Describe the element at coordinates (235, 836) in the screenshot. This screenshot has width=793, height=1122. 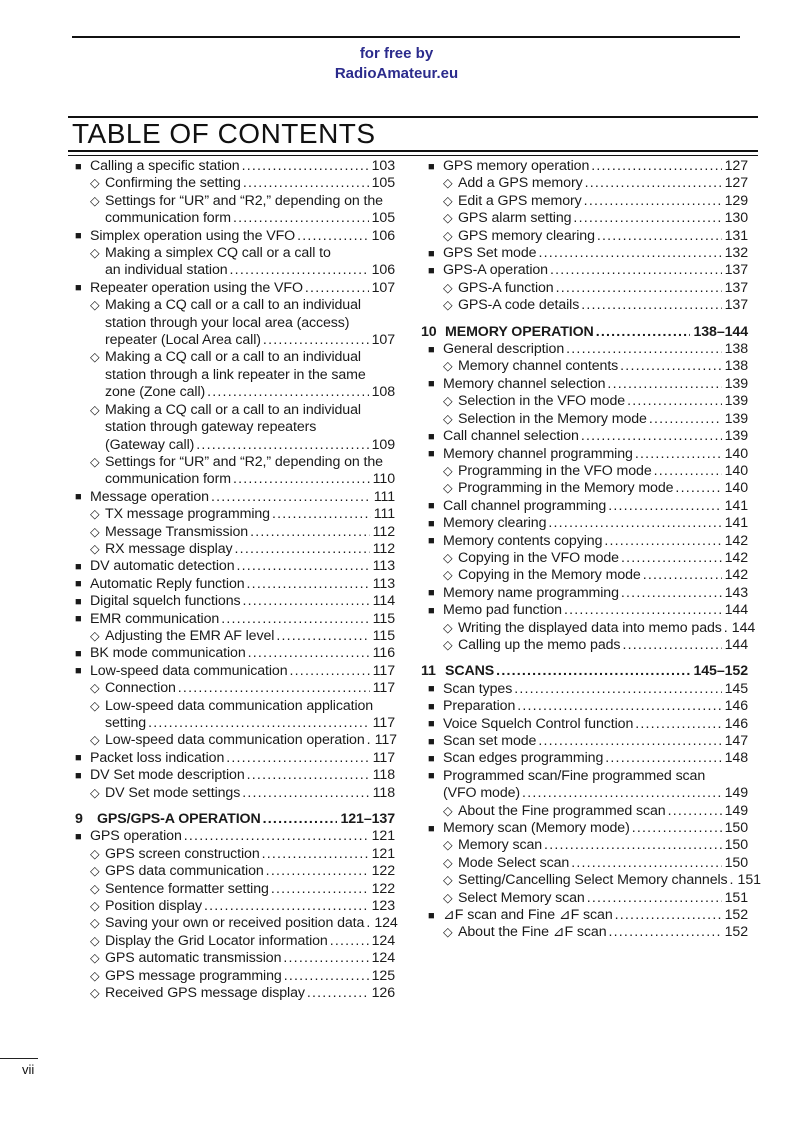
I see `toc-entry: ■ GPS operation 121` at that location.